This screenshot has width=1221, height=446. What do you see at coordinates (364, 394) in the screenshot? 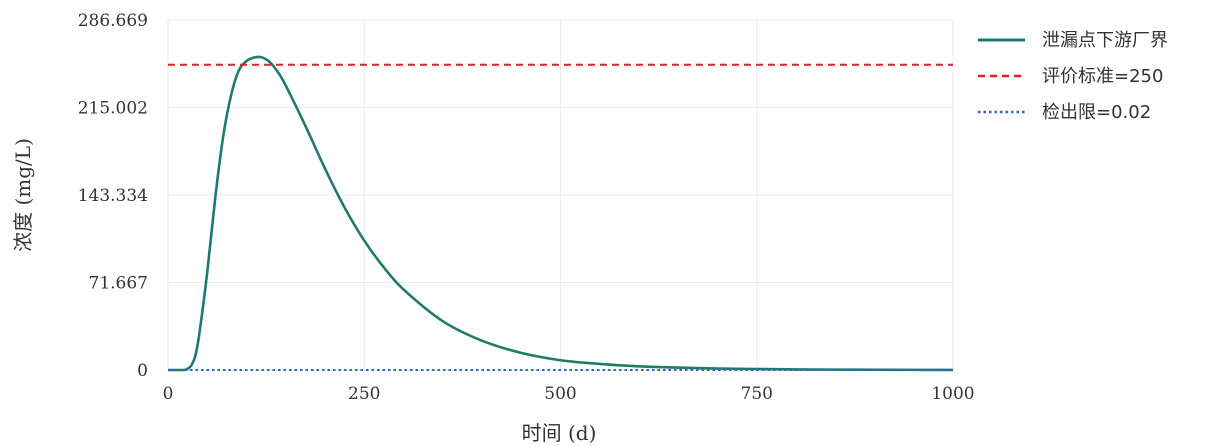
I see `x-tick-label: 250` at bounding box center [364, 394].